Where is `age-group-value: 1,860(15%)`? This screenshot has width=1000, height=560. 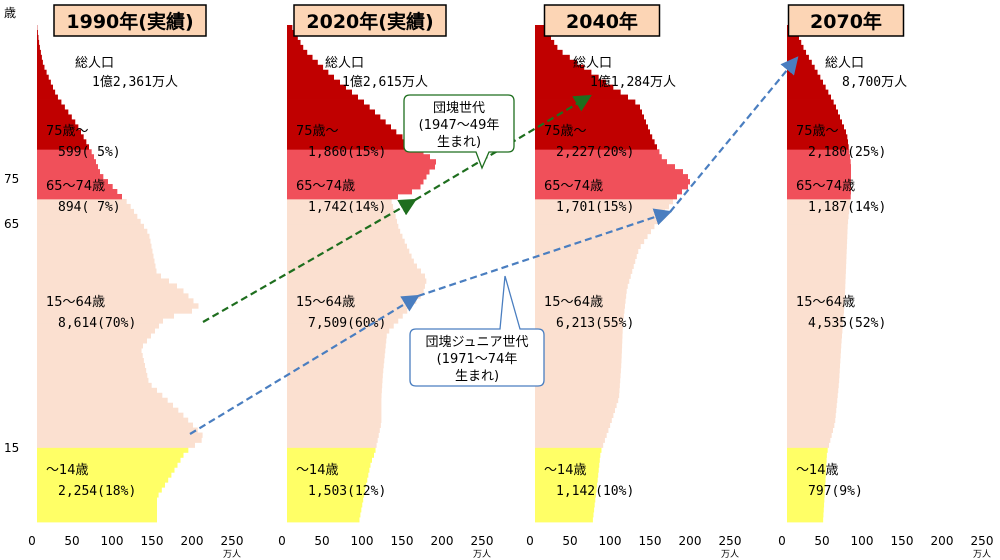 age-group-value: 1,860(15%) is located at coordinates (347, 152).